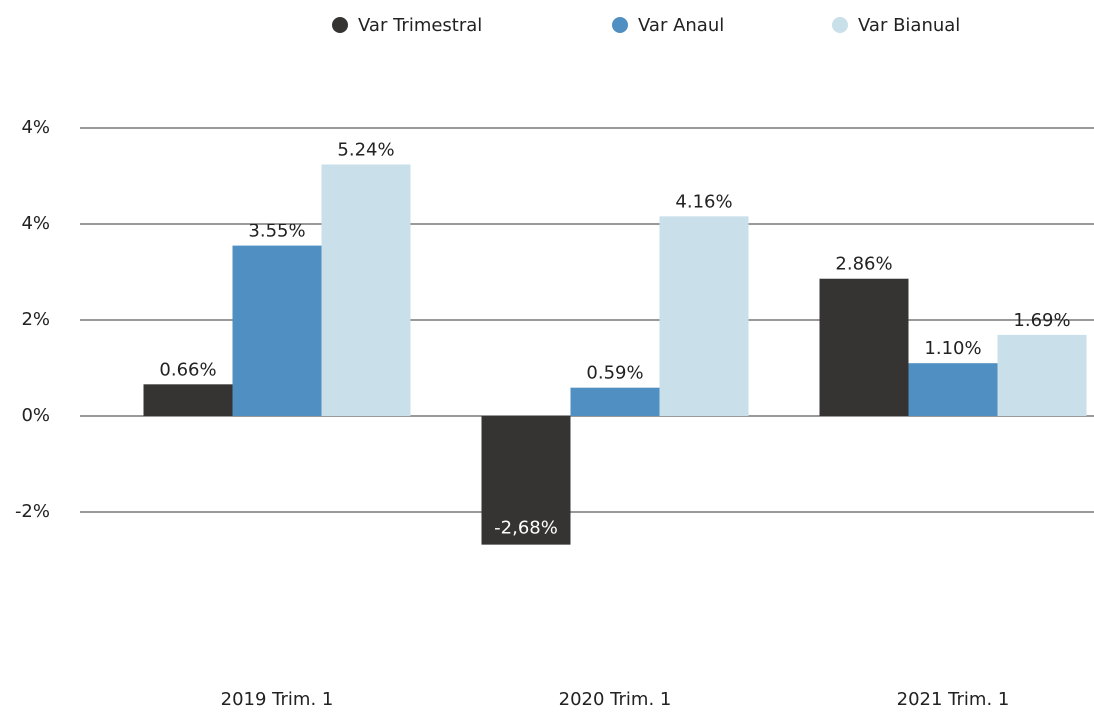 The width and height of the screenshot is (1094, 723). Describe the element at coordinates (681, 25) in the screenshot. I see `legend-label: Var Anaul` at that location.